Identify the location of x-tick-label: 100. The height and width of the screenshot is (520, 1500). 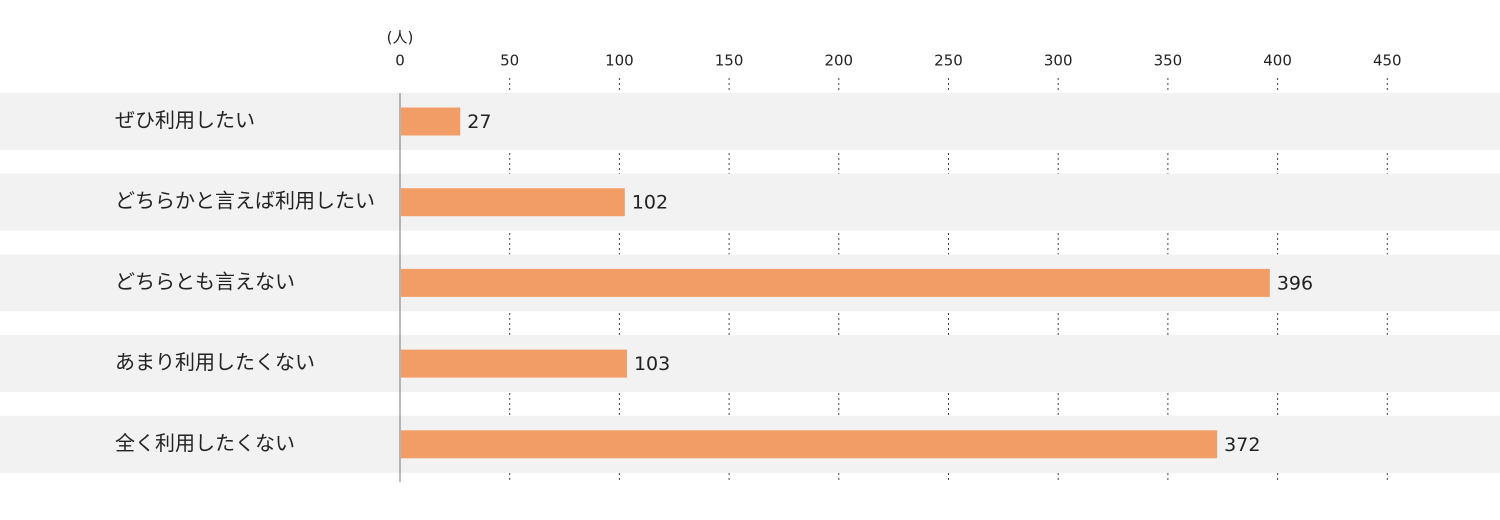
(619, 61).